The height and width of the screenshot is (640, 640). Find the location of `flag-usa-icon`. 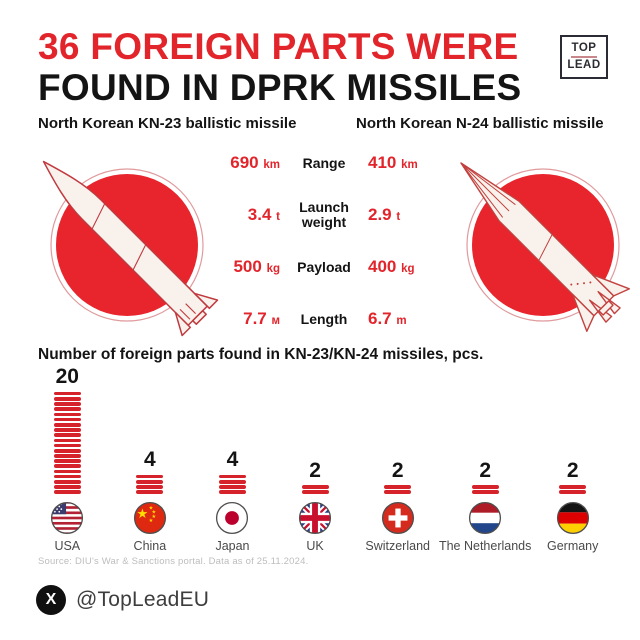

flag-usa-icon is located at coordinates (67, 518).